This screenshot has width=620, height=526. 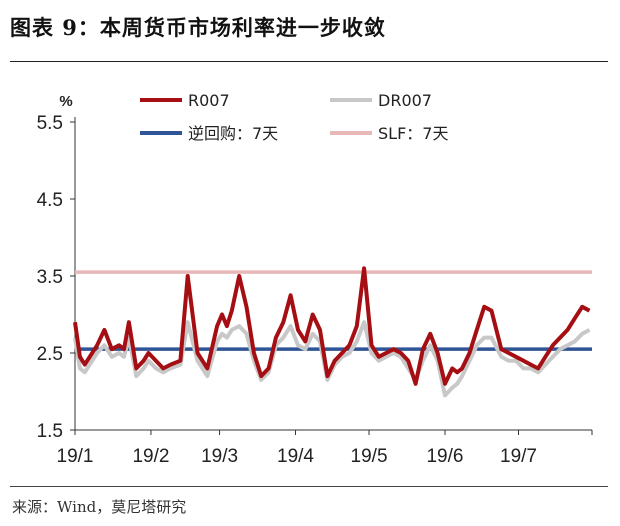 What do you see at coordinates (295, 456) in the screenshot?
I see `x-tick-label: 19/4` at bounding box center [295, 456].